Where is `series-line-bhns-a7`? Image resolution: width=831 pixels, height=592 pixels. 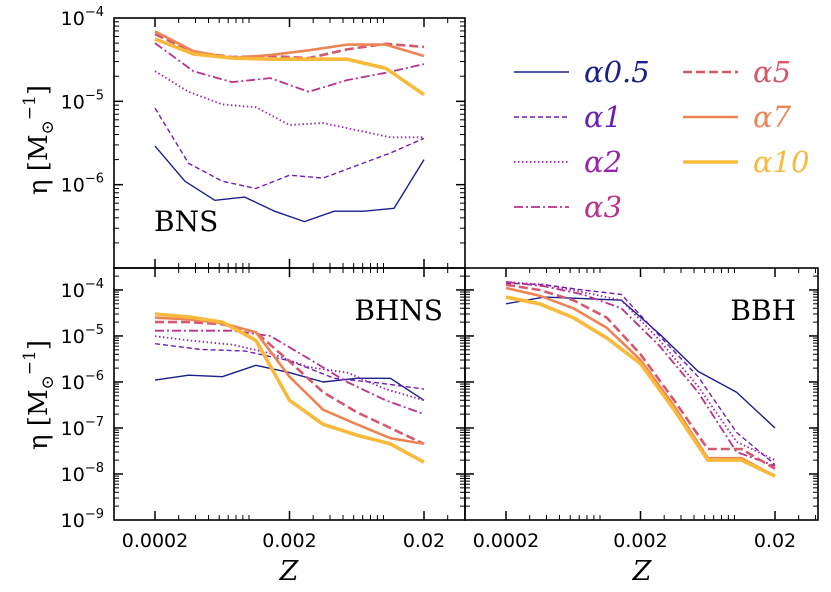 series-line-bhns-a7 is located at coordinates (289, 381).